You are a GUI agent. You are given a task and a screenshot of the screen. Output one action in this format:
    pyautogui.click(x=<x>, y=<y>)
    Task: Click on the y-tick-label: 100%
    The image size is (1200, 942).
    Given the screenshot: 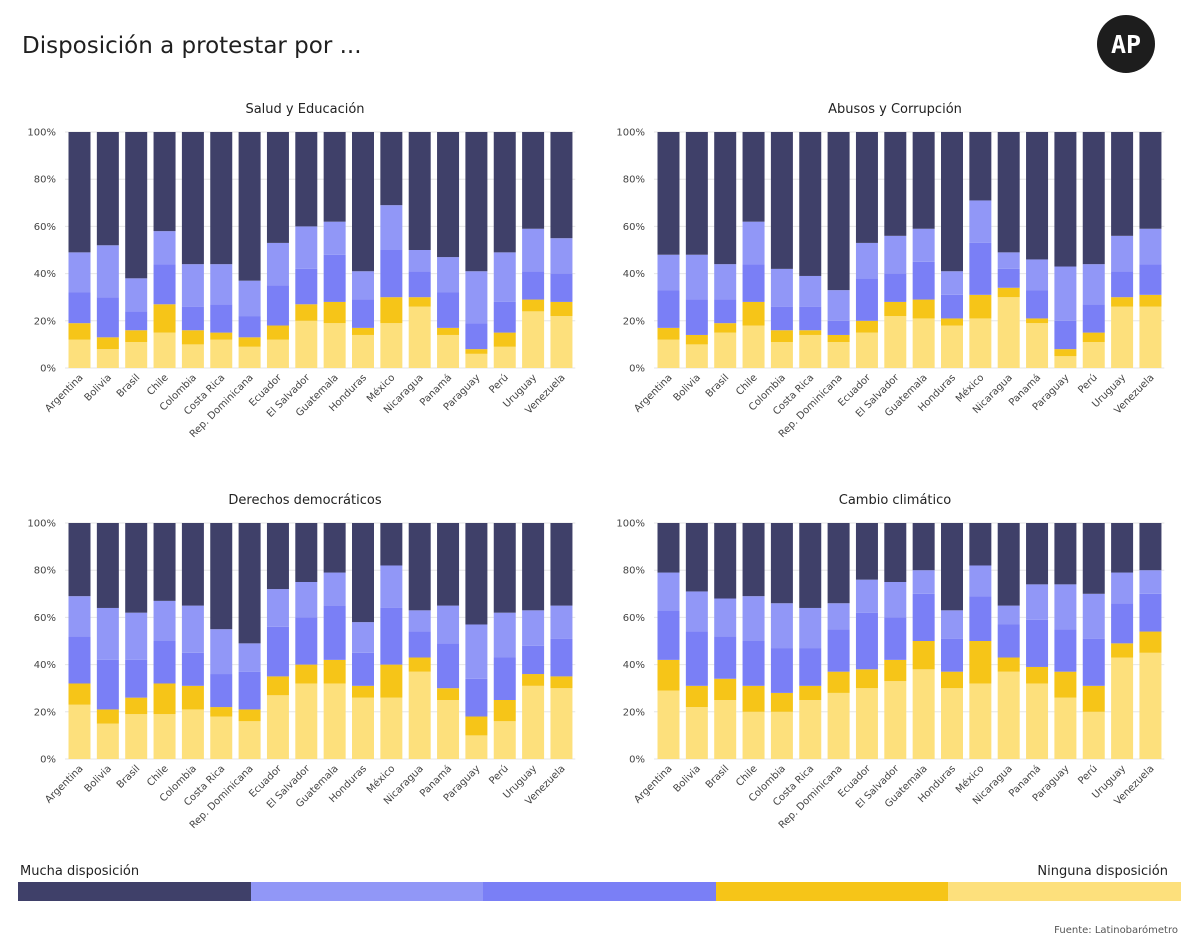 What is the action you would take?
    pyautogui.click(x=41, y=133)
    